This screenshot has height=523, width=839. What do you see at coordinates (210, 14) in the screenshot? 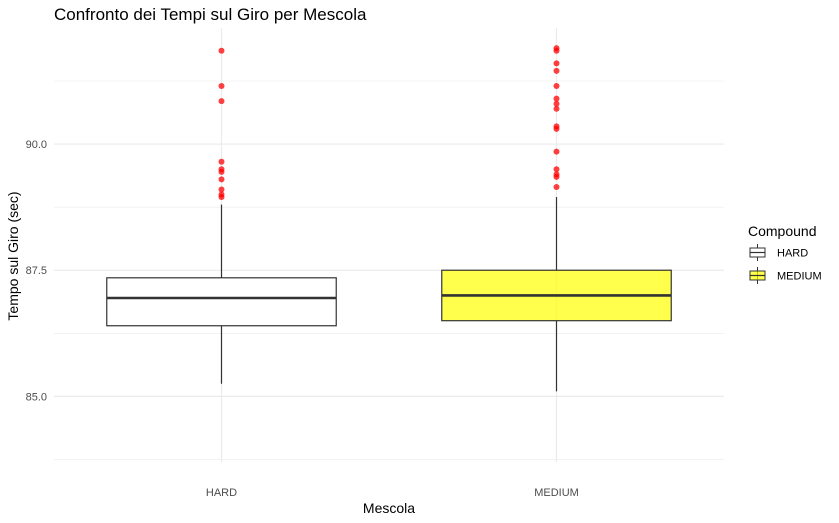
I see `chart-title: Confronto dei Tempi sul Giro per Mescola` at bounding box center [210, 14].